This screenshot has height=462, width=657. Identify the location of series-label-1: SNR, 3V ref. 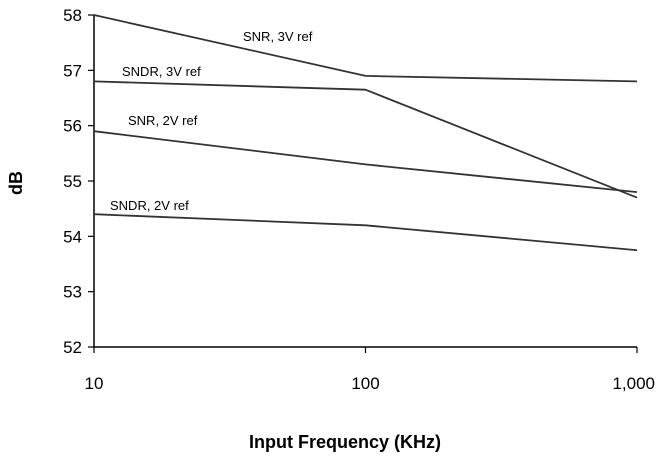
(278, 36).